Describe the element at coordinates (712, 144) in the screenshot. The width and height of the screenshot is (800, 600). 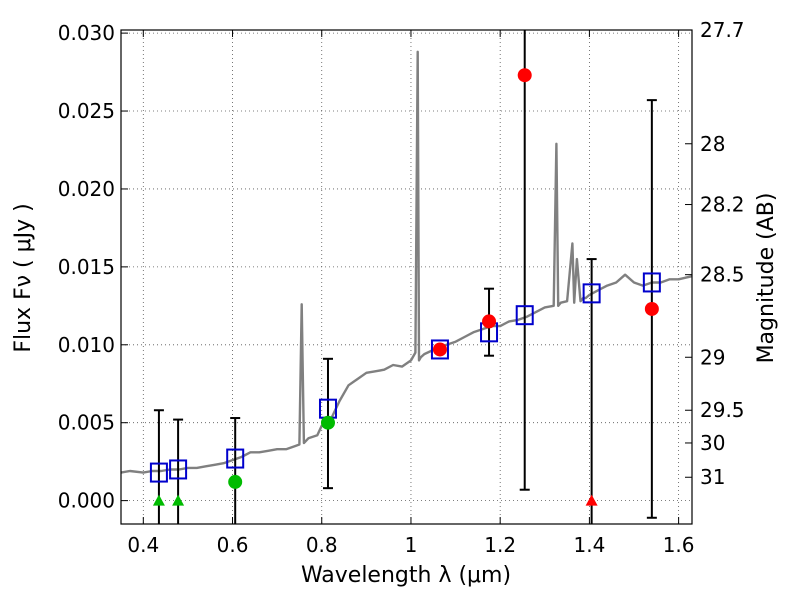
I see `y2-tick-label: 28` at that location.